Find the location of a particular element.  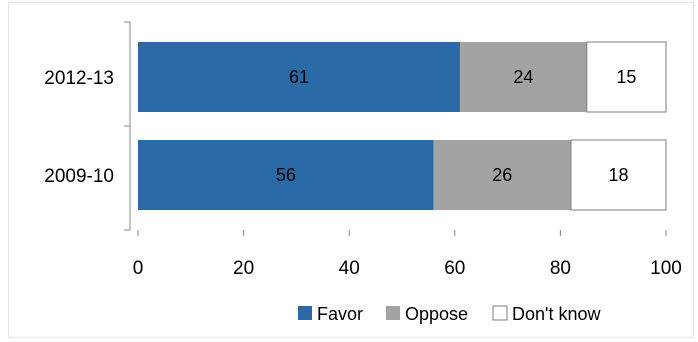

legend: Favor Oppose Don't know is located at coordinates (449, 314).